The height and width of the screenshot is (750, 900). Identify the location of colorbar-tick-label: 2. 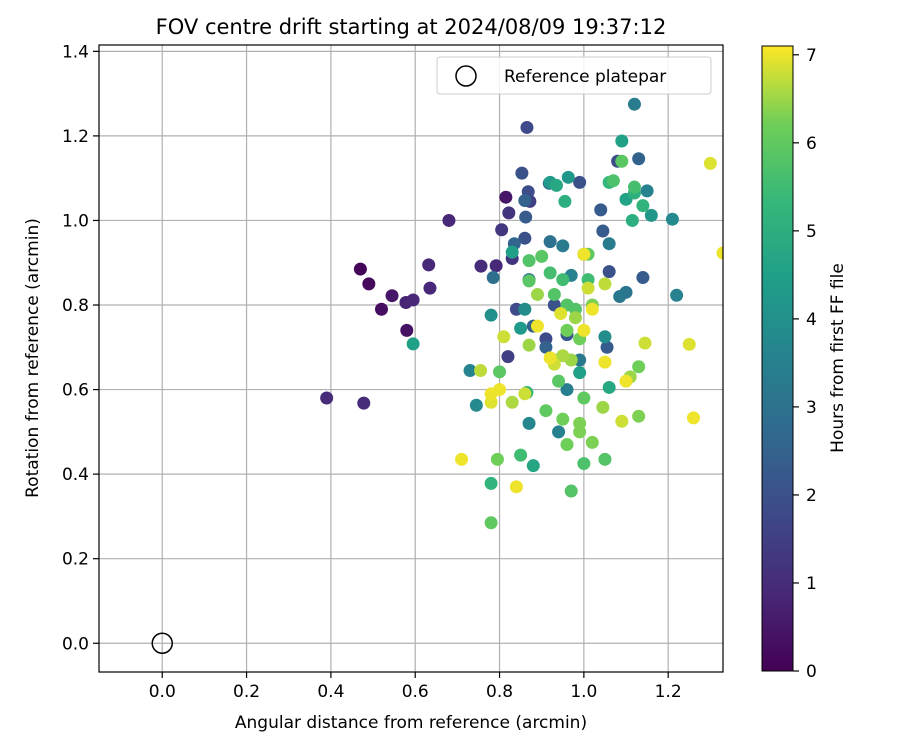
(811, 496).